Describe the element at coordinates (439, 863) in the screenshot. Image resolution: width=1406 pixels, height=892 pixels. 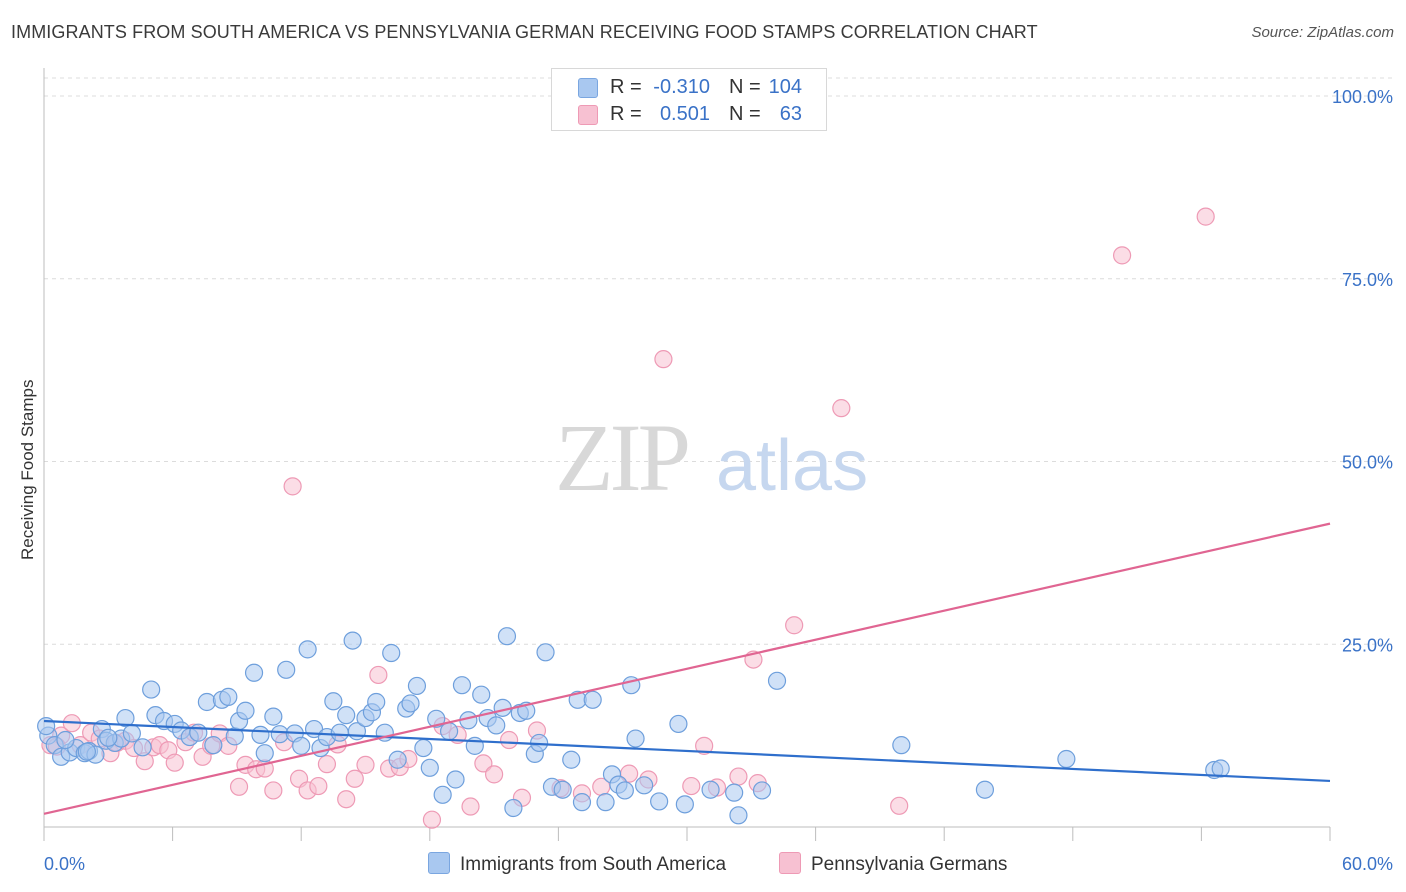
I see `series-swatch-blue` at that location.